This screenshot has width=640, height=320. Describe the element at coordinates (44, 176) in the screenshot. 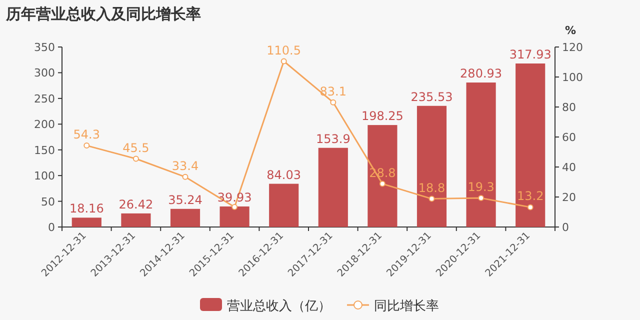

I see `y-tick-label: 100` at that location.